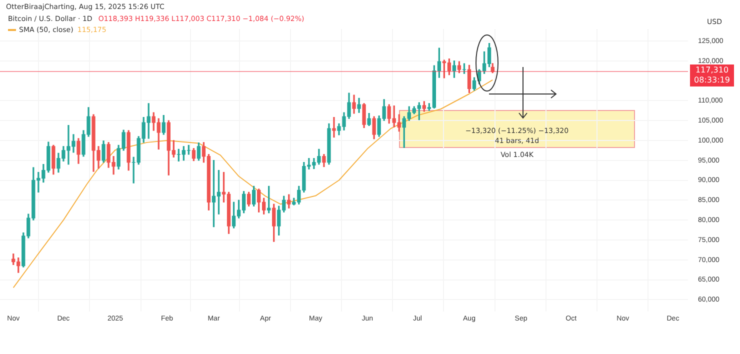 The height and width of the screenshot is (354, 740). I want to click on ref-line-label: 117,310, so click(712, 70).